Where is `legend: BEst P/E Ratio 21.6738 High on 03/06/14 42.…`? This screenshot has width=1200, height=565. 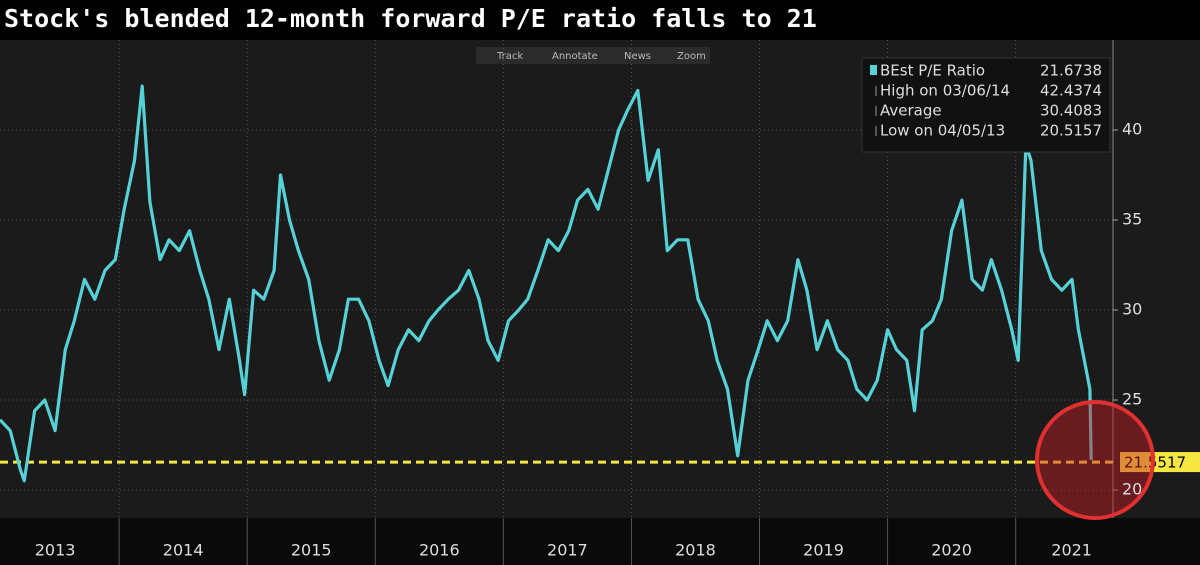 legend: BEst P/E Ratio 21.6738 High on 03/06/14 42.… is located at coordinates (986, 105).